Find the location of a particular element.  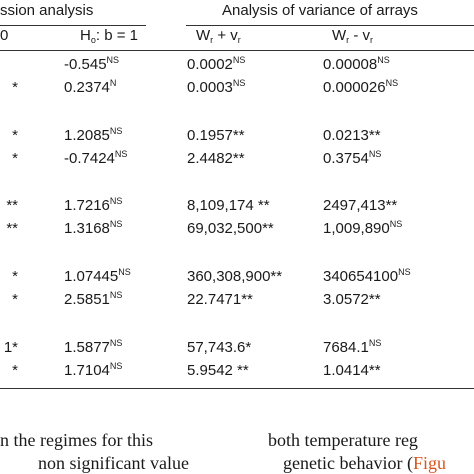

header-text: 0 is located at coordinates (4, 35).